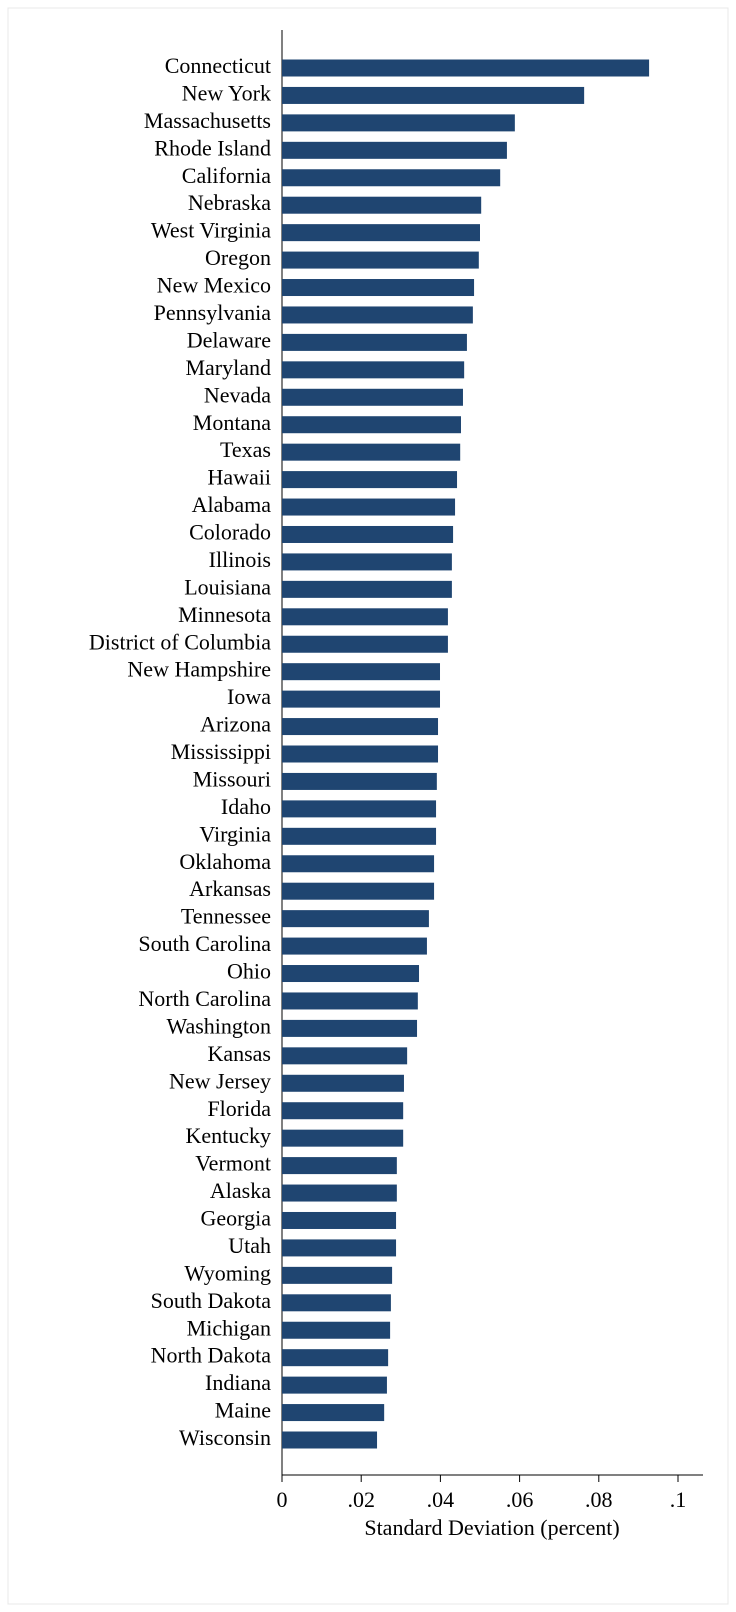 Image resolution: width=736 pixels, height=1612 pixels. I want to click on y-tick-label: Illinois, so click(240, 559).